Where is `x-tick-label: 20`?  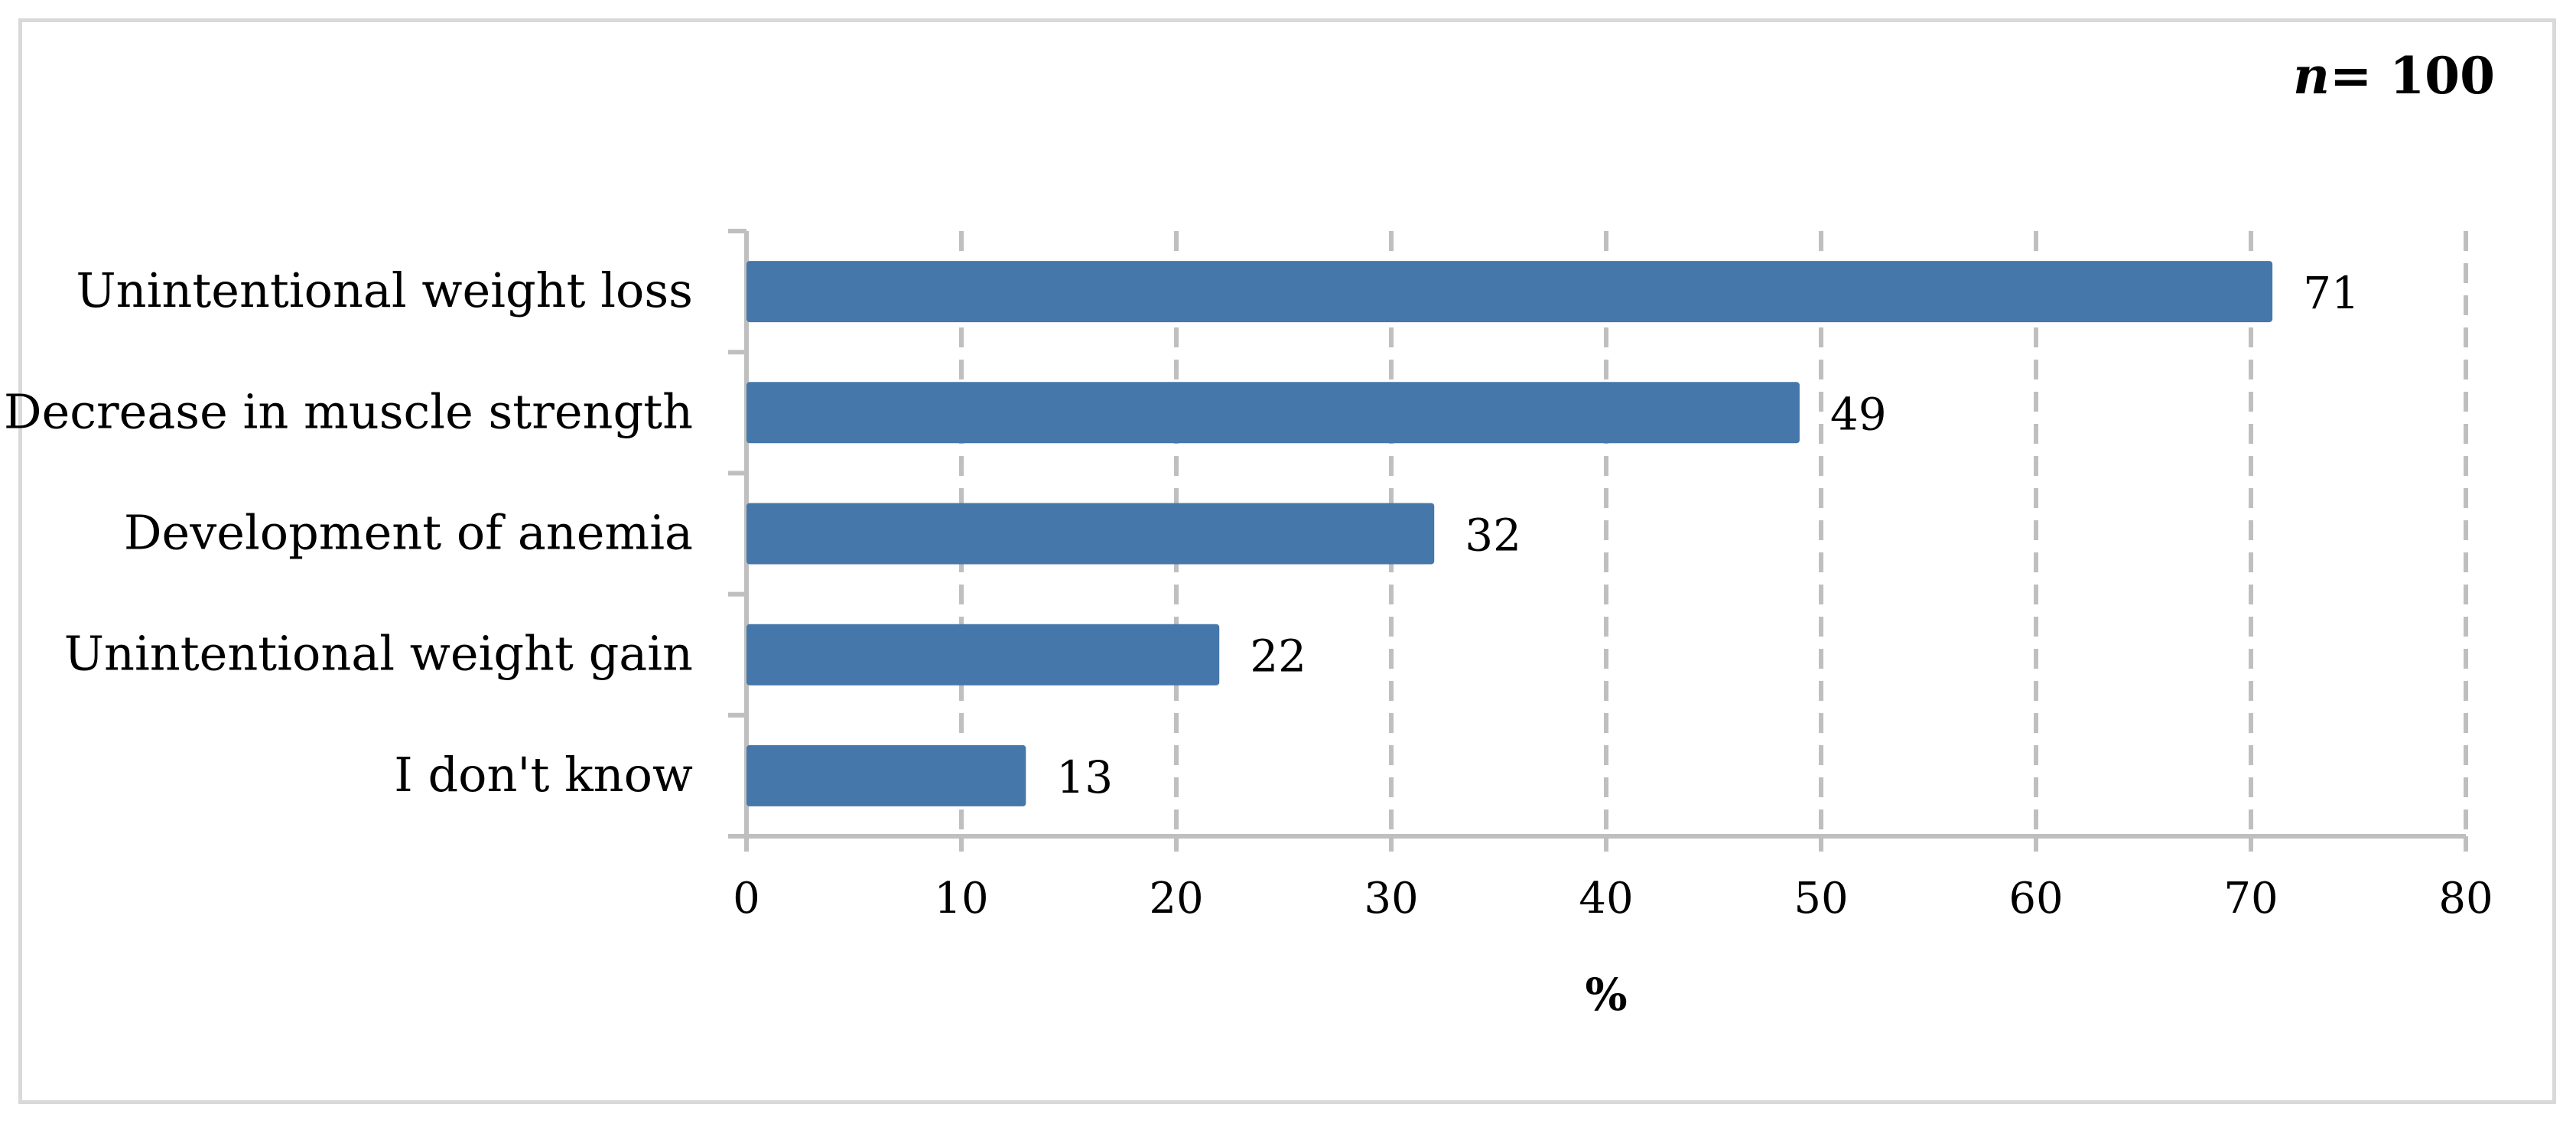
x-tick-label: 20 is located at coordinates (1176, 898).